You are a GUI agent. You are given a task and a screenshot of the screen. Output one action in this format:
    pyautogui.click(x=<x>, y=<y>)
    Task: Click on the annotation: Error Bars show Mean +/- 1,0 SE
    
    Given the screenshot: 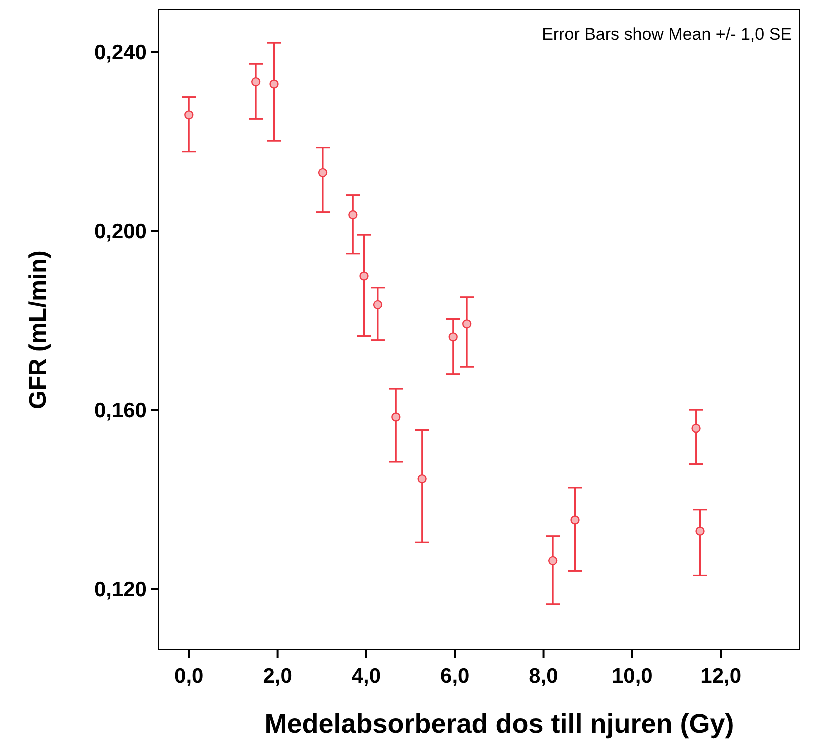 What is the action you would take?
    pyautogui.click(x=667, y=34)
    